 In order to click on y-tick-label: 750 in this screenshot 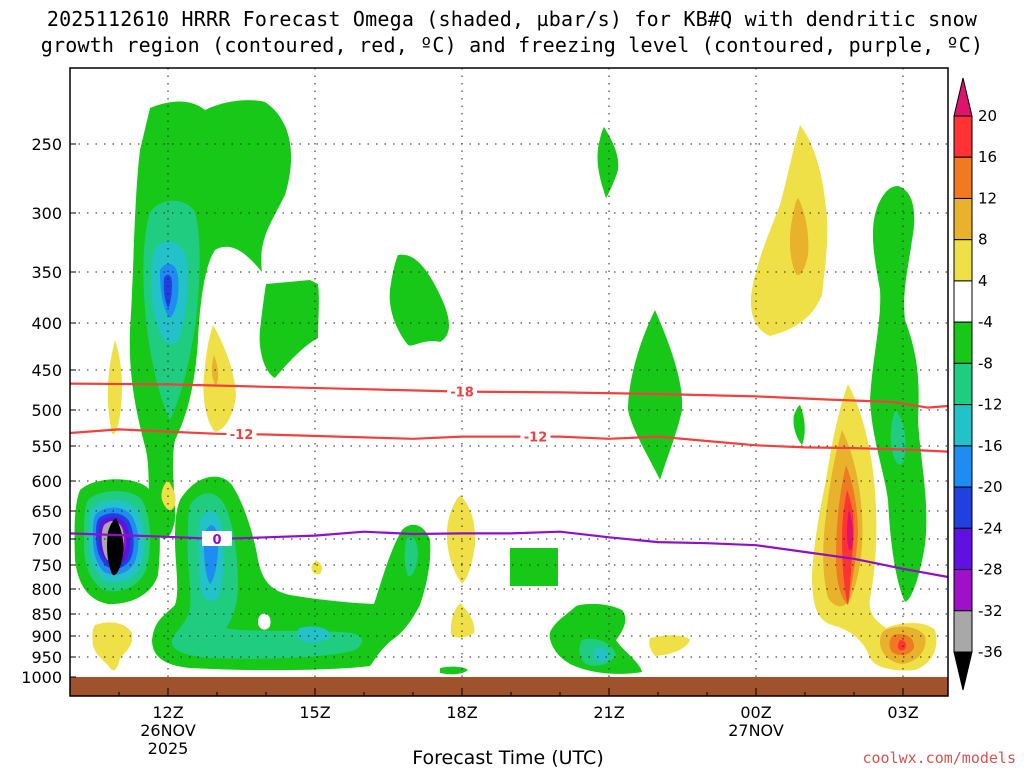, I will do `click(46, 565)`.